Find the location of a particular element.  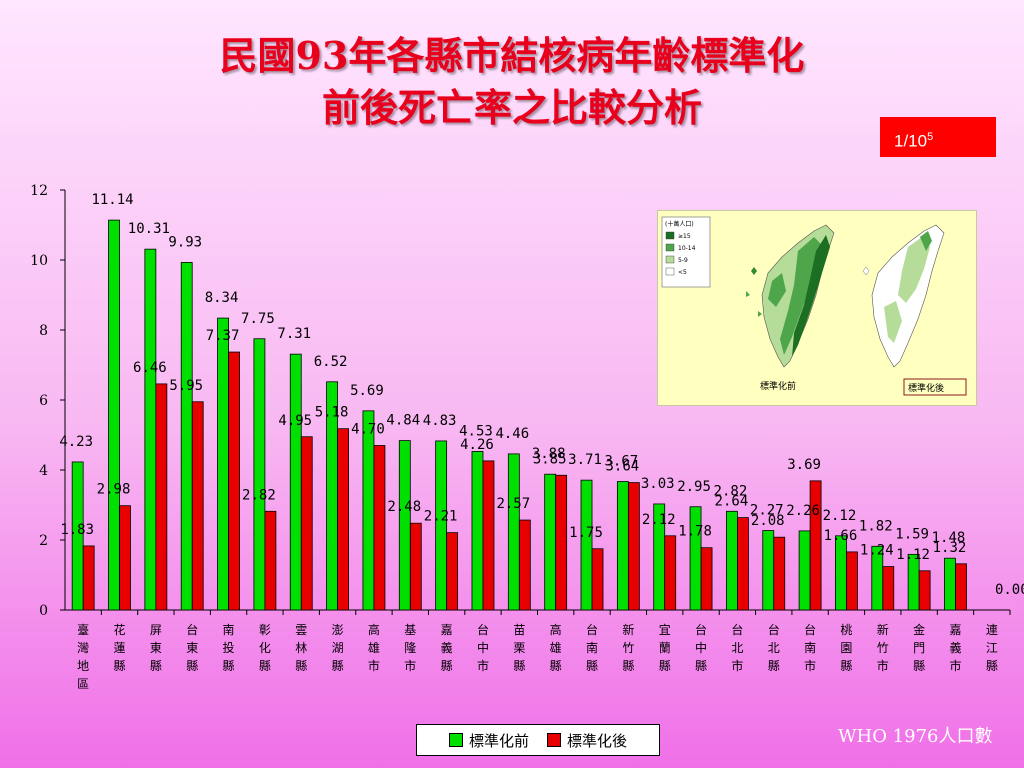

data-label-before: 4.46 is located at coordinates (512, 434).